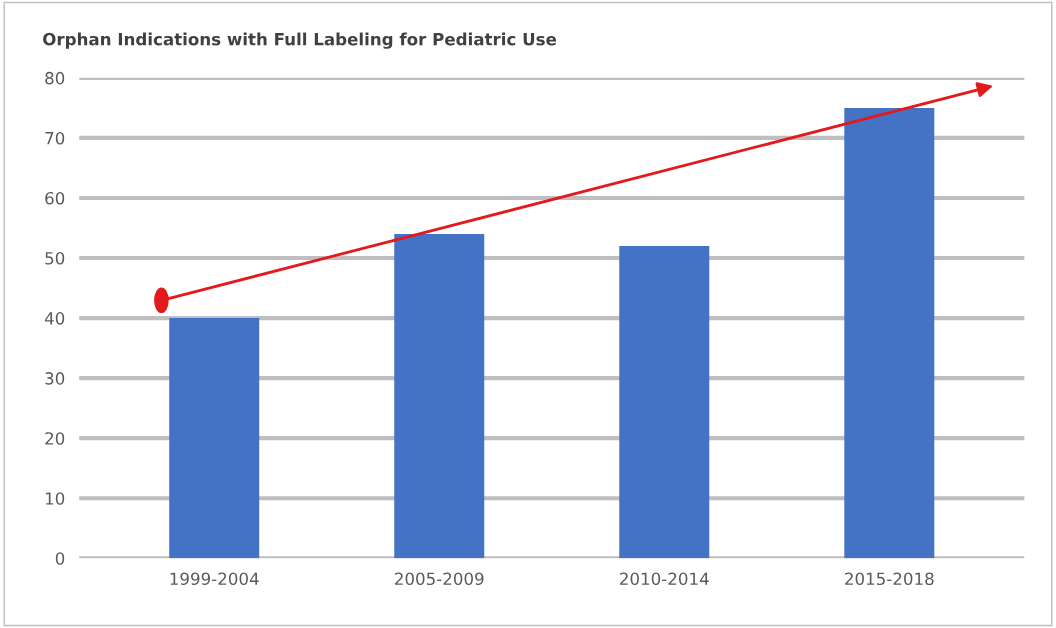 The width and height of the screenshot is (1056, 628). Describe the element at coordinates (55, 378) in the screenshot. I see `y-tick-label: 30` at that location.